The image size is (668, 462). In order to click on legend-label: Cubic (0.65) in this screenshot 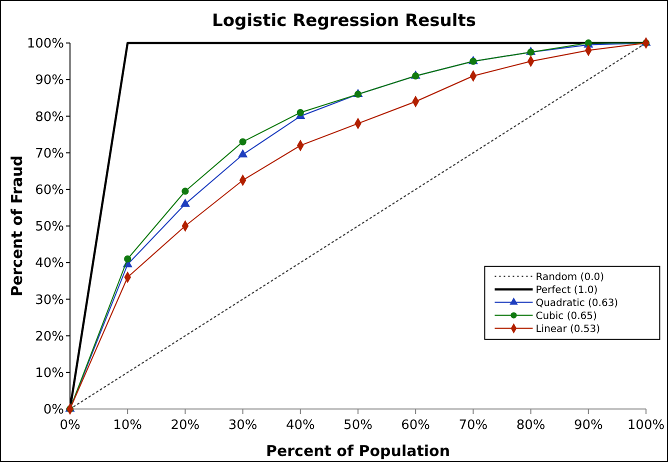, I will do `click(567, 316)`.